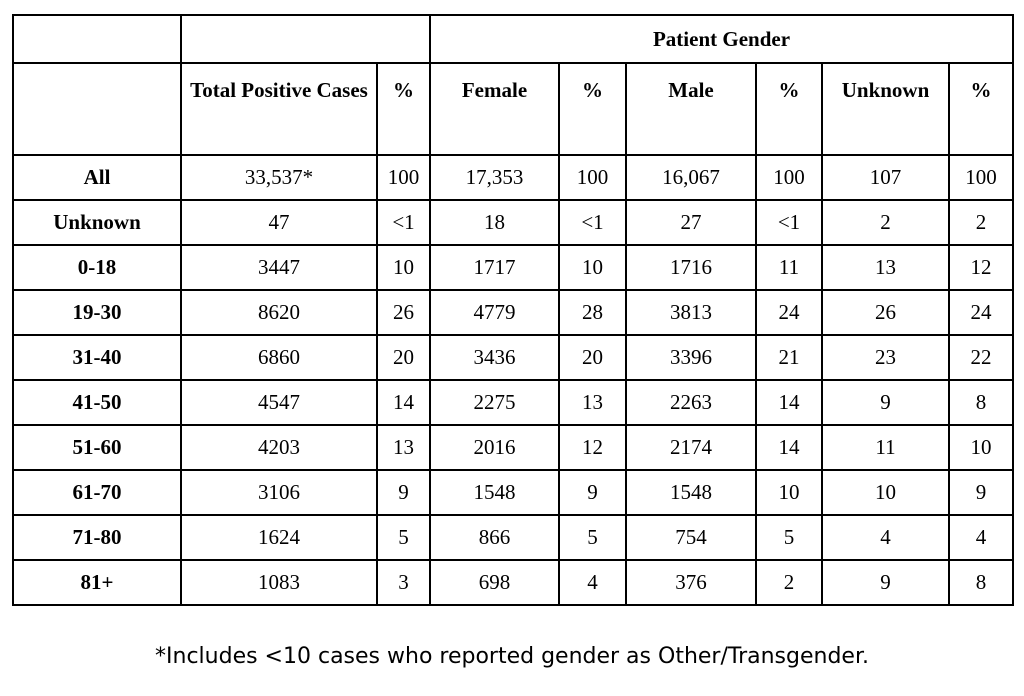  I want to click on row-label: 31-40, so click(97, 357).